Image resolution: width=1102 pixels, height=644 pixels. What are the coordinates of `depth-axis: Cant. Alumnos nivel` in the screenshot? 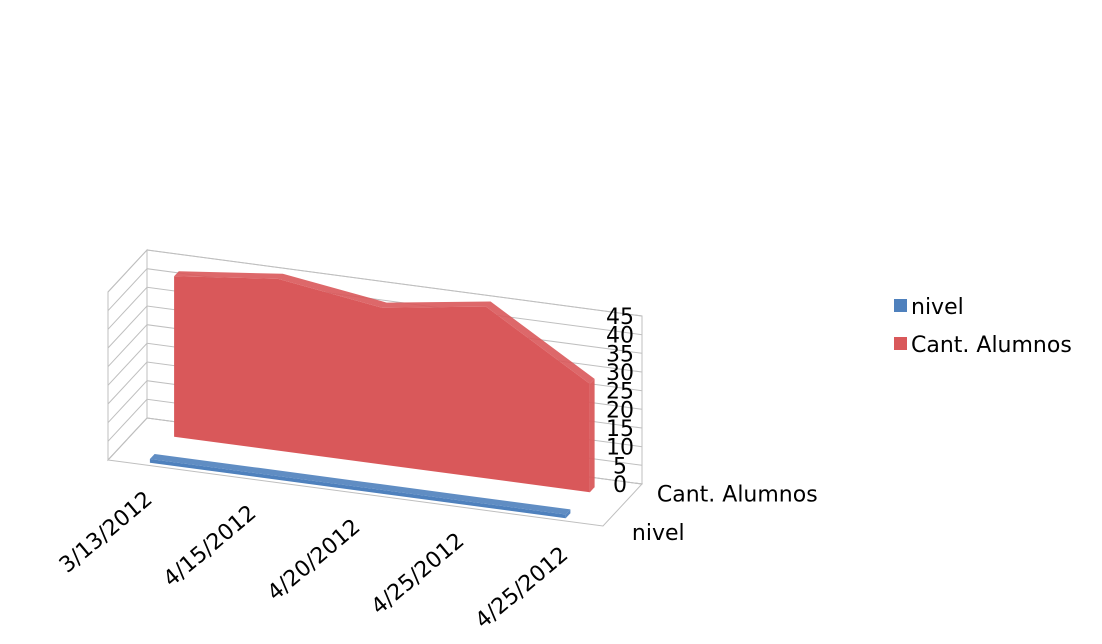 It's located at (725, 514).